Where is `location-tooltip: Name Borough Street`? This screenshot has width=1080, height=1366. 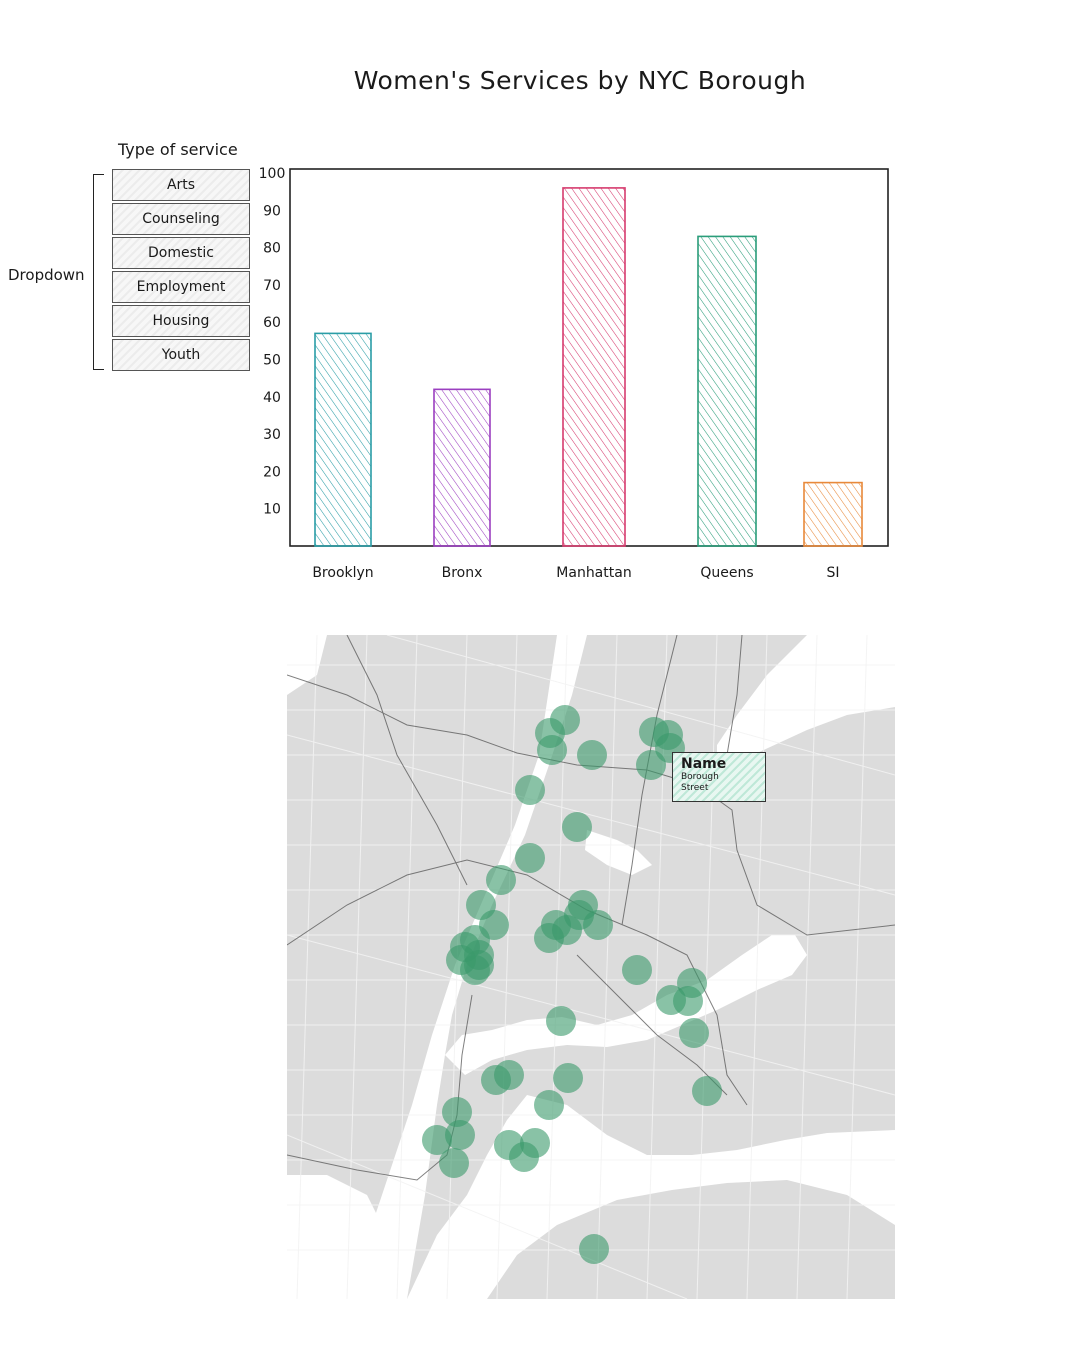
location-tooltip: Name Borough Street is located at coordinates (719, 777).